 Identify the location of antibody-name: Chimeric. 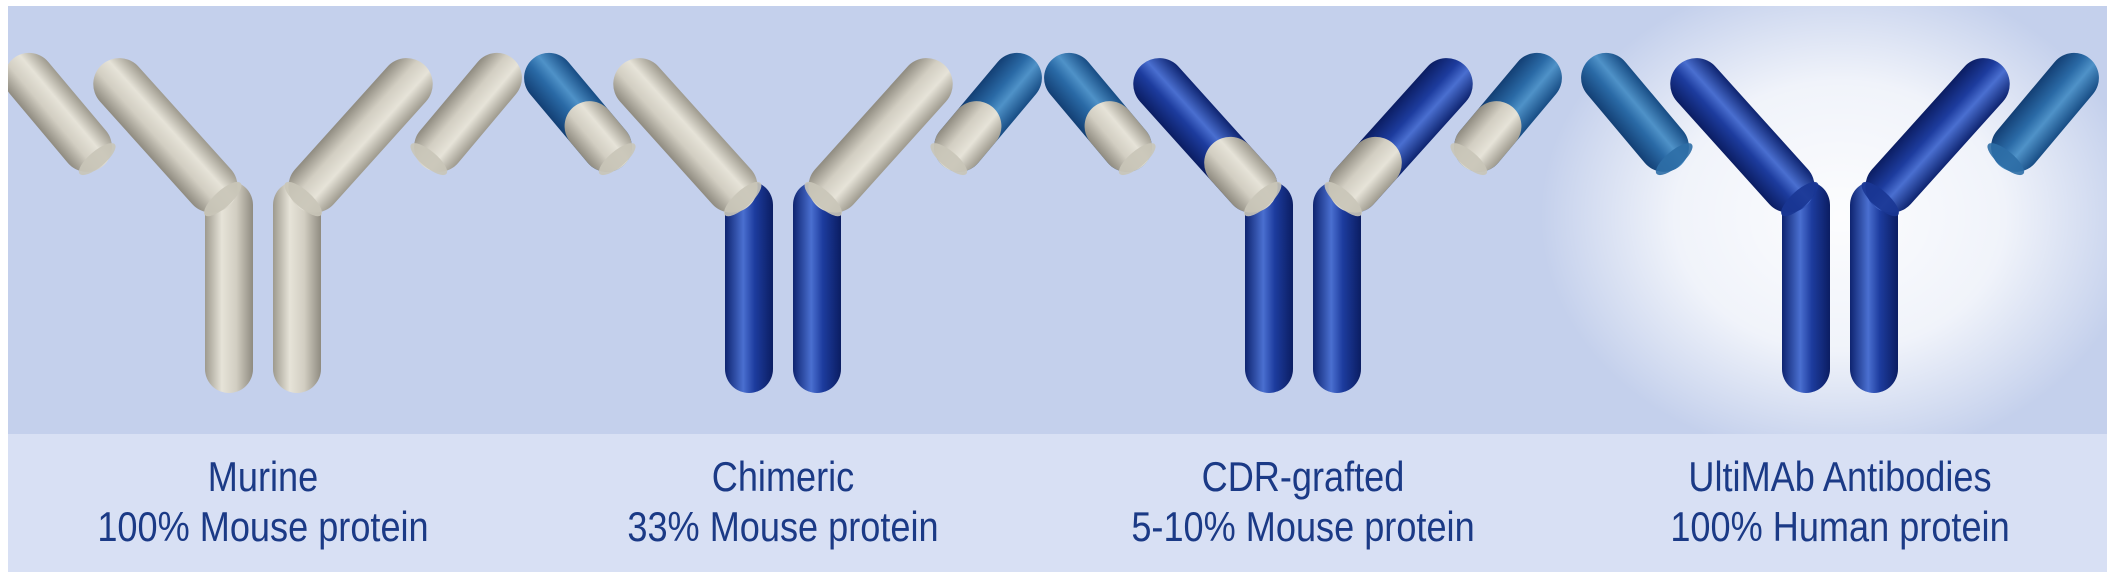
(783, 476).